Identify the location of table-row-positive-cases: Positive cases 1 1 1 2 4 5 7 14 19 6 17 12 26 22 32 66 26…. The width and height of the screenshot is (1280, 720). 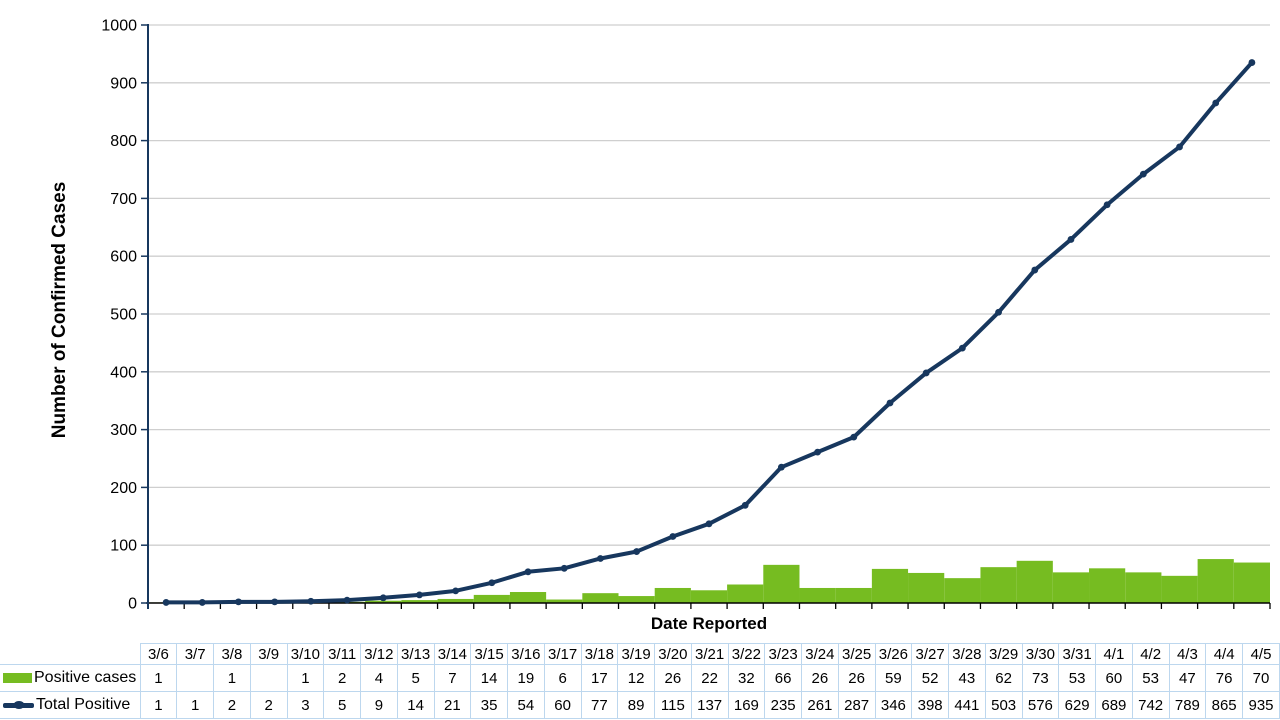
(640, 678).